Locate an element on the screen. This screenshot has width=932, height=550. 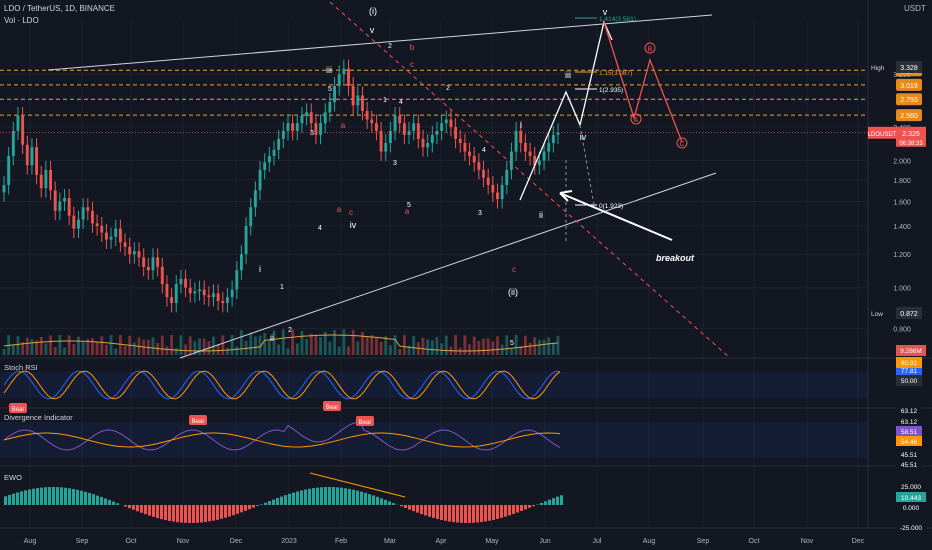
stoch-rsi-value-tag is located at coordinates (909, 370).